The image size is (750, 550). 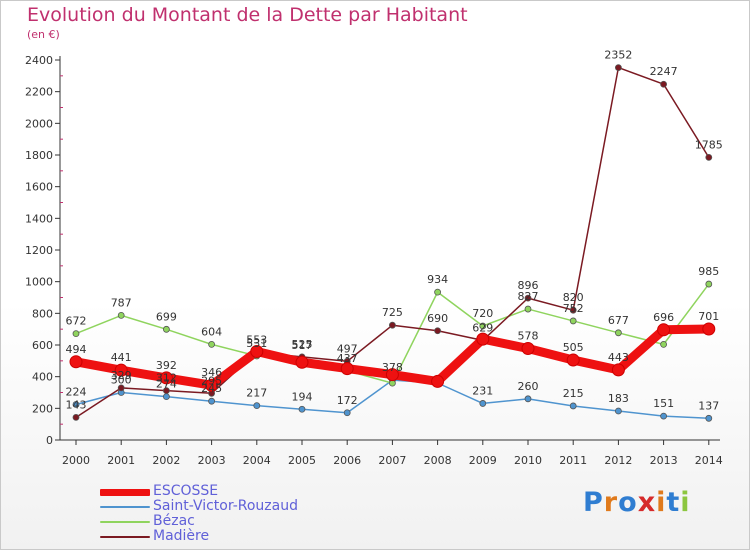 What do you see at coordinates (347, 460) in the screenshot?
I see `x-tick-label: 2006` at bounding box center [347, 460].